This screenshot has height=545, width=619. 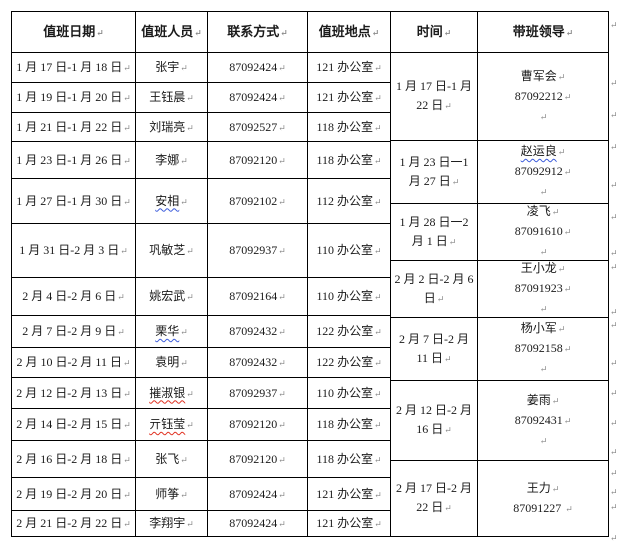 What do you see at coordinates (74, 98) in the screenshot?
I see `duty-date-cell: 1 月 19 日-1 月 20 日` at bounding box center [74, 98].